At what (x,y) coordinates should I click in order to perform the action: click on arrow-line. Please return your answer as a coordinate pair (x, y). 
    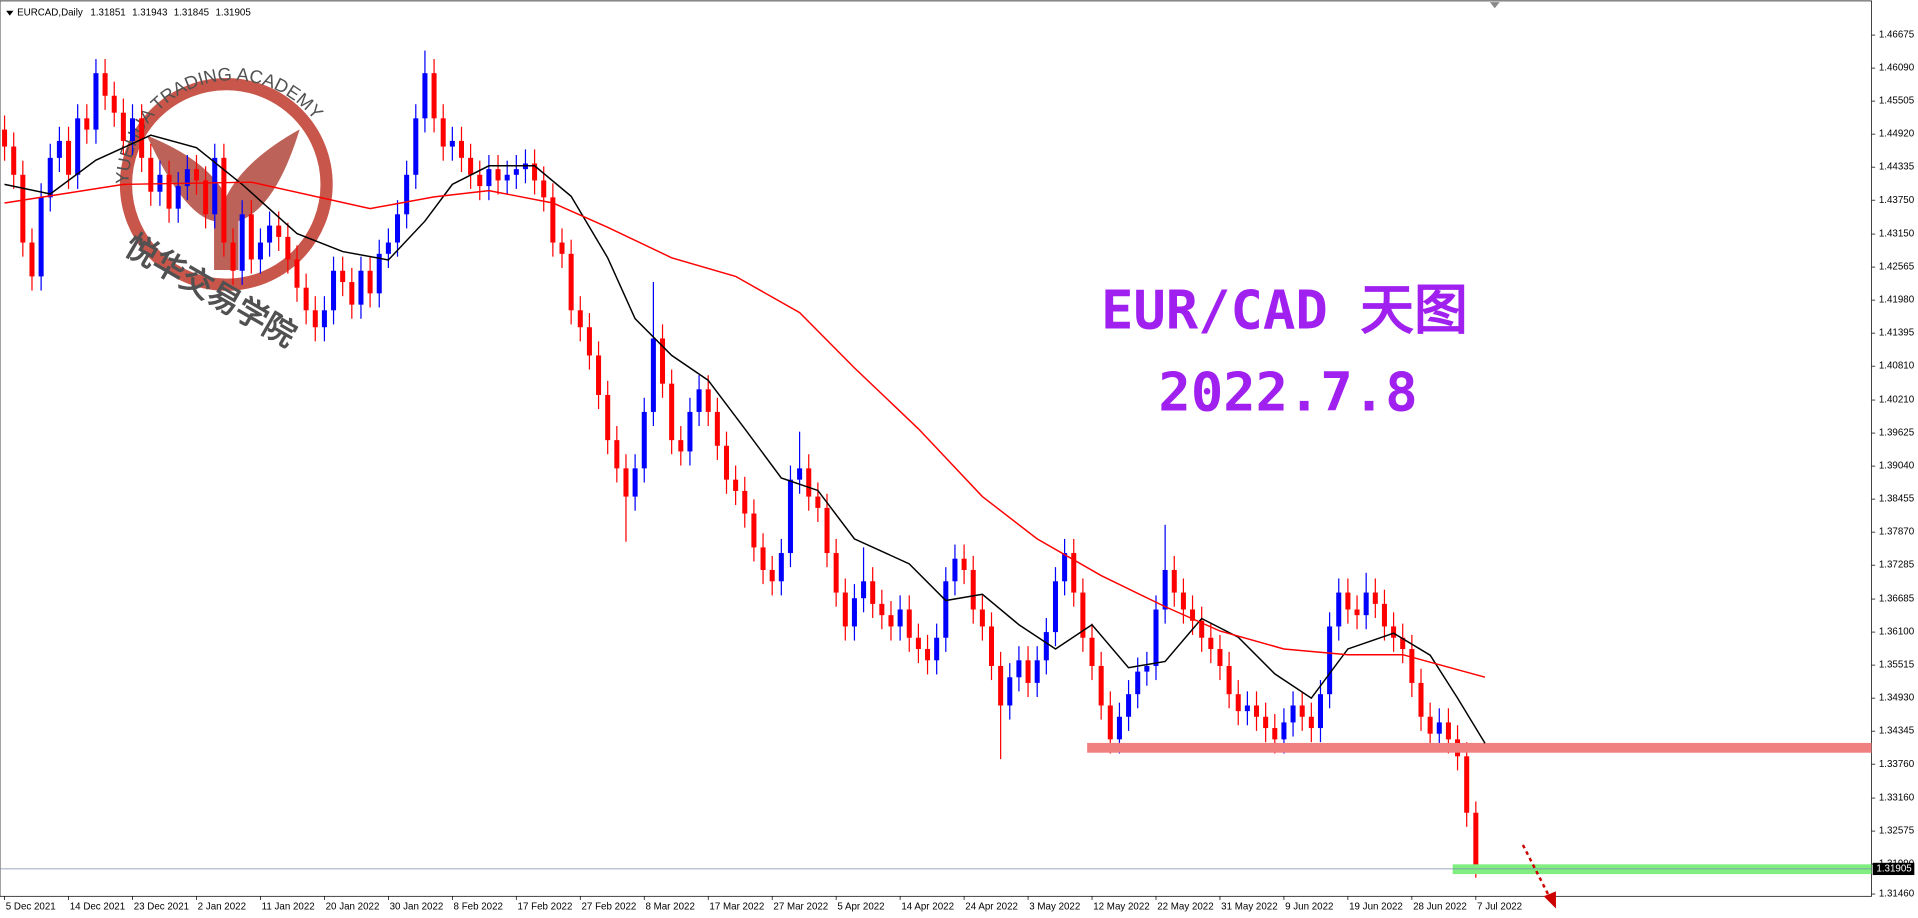
    Looking at the image, I should click on (1537, 872).